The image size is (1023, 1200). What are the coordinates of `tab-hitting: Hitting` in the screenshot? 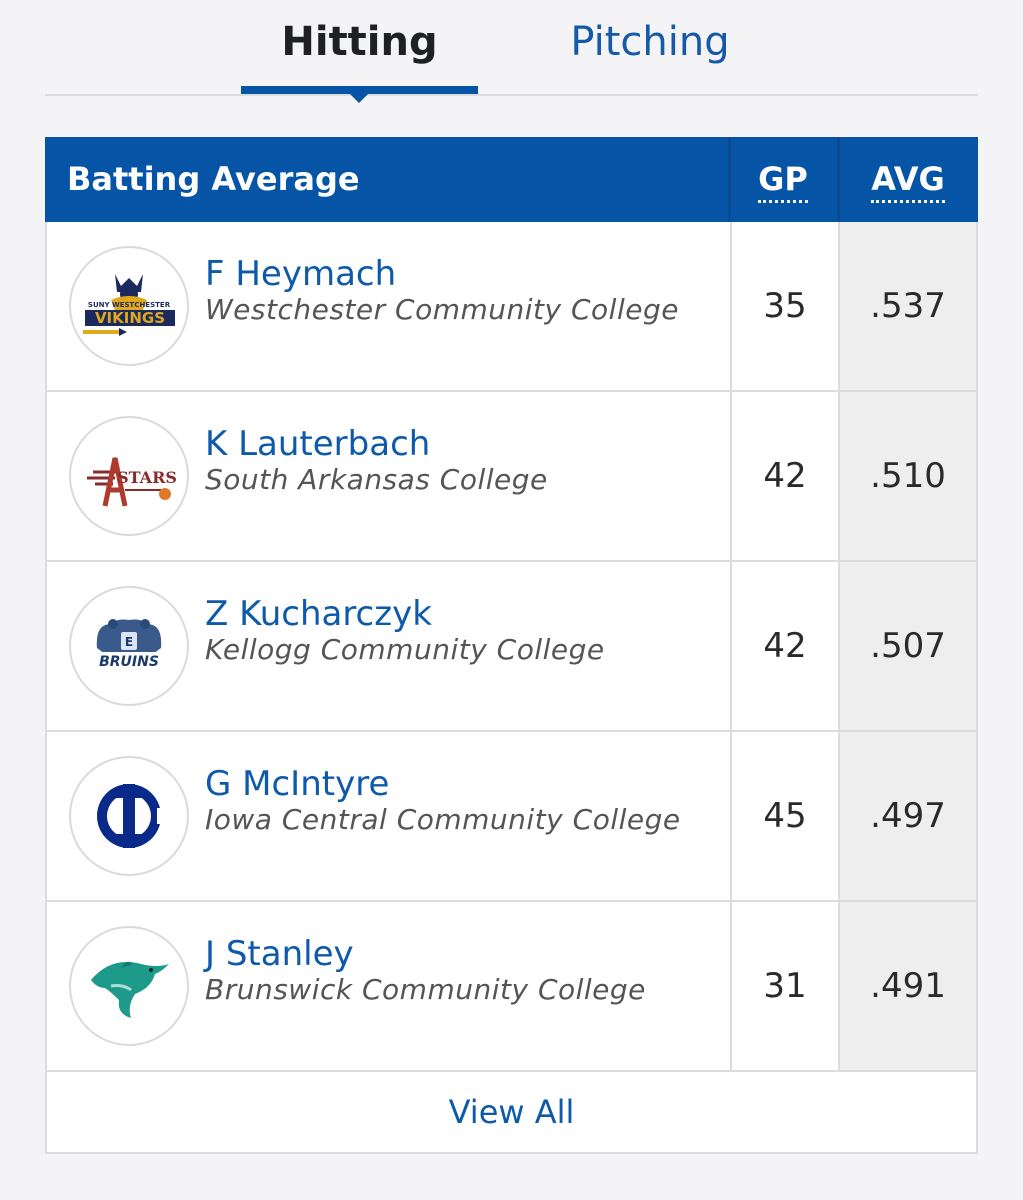 It's located at (359, 42).